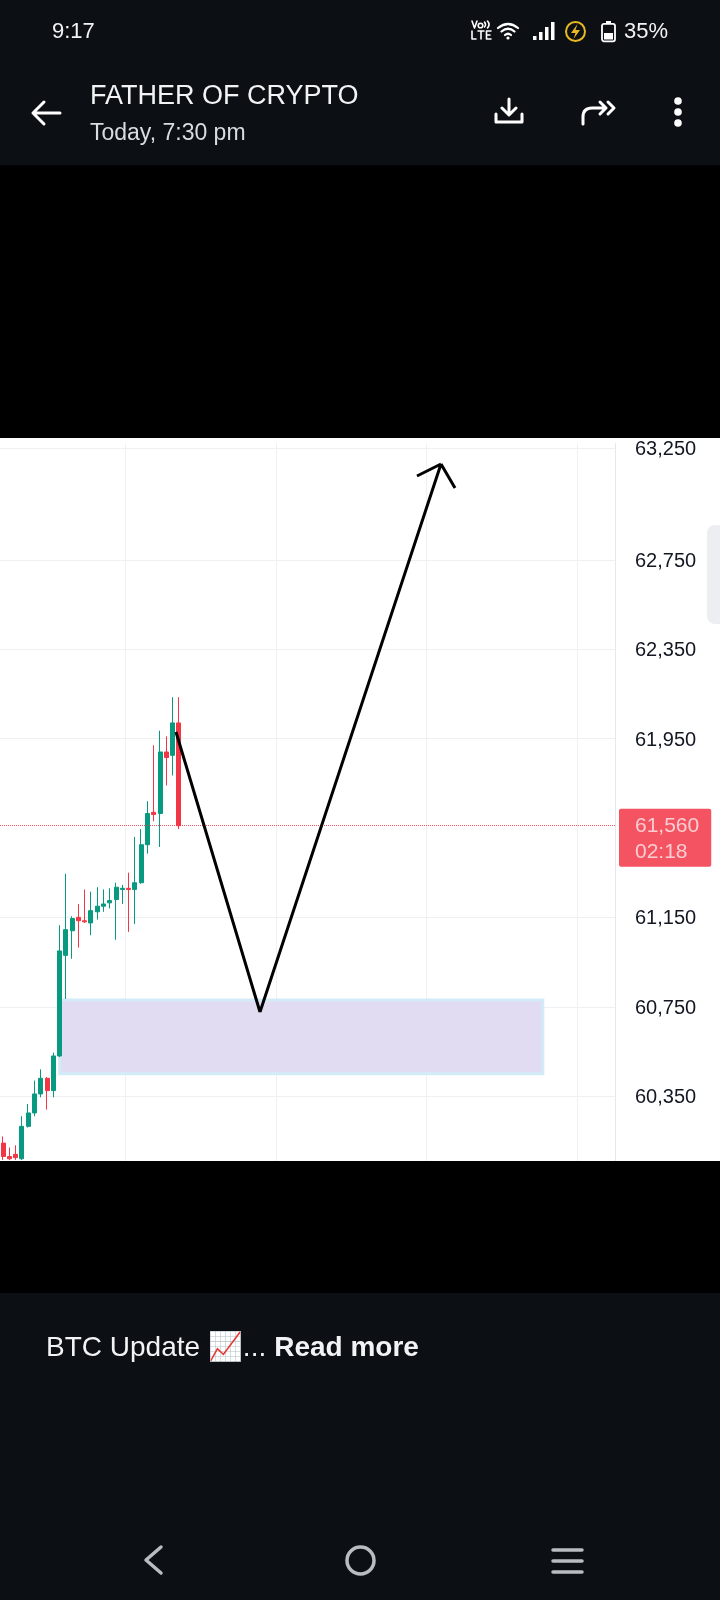 This screenshot has width=720, height=1600. What do you see at coordinates (666, 917) in the screenshot?
I see `y-tick-label: 61,150` at bounding box center [666, 917].